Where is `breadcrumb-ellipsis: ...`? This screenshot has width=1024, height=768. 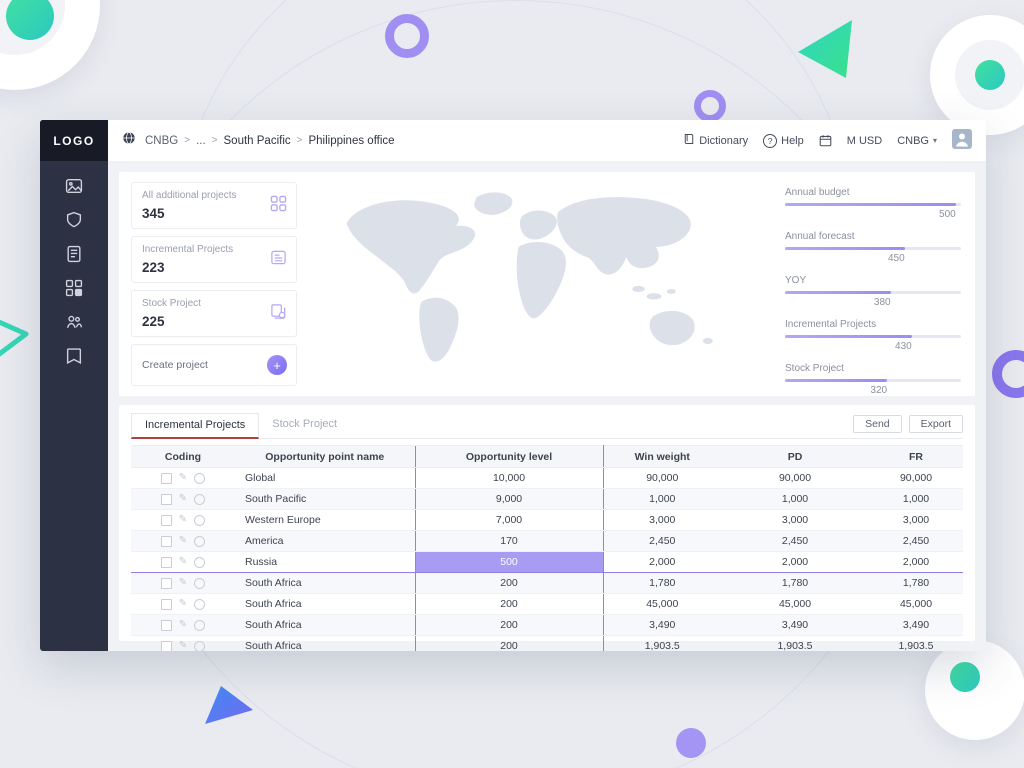
breadcrumb-ellipsis: ... is located at coordinates (201, 140).